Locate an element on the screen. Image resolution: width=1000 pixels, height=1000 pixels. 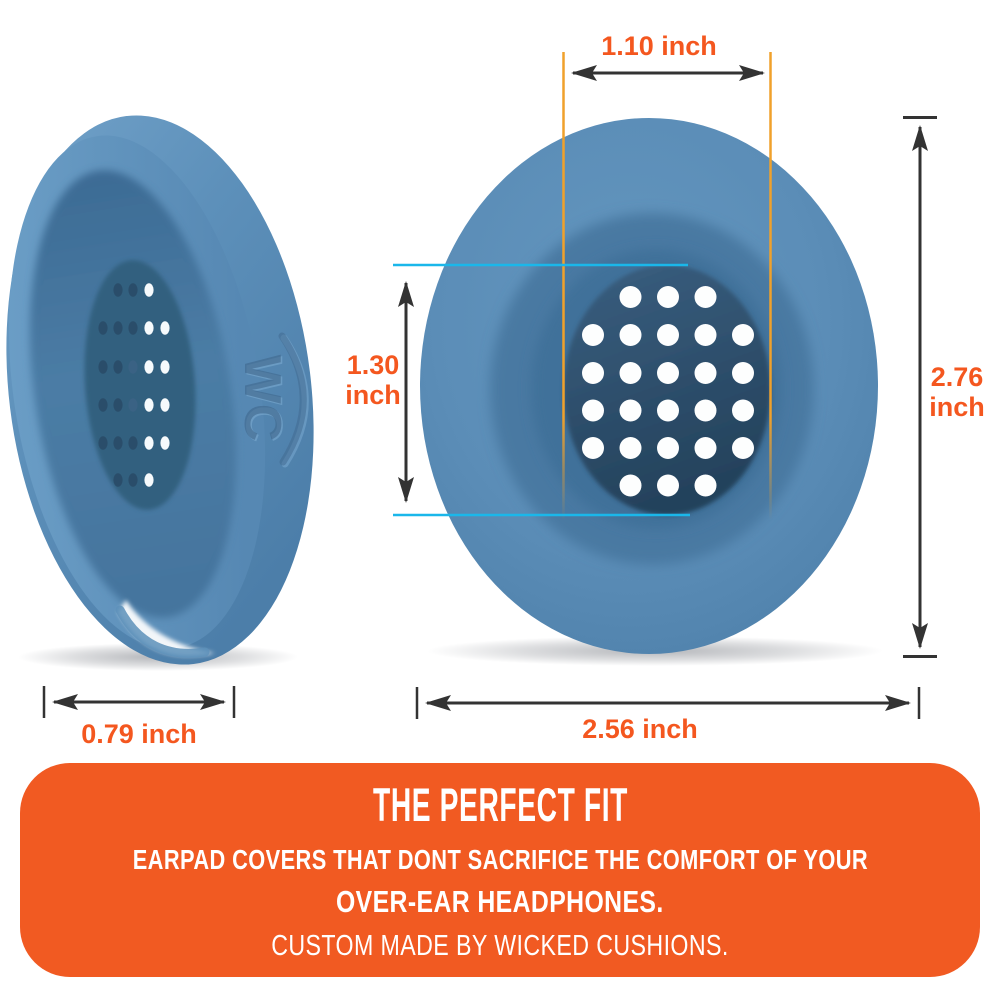
wc-logo-highlight: WC is located at coordinates (264, 399).